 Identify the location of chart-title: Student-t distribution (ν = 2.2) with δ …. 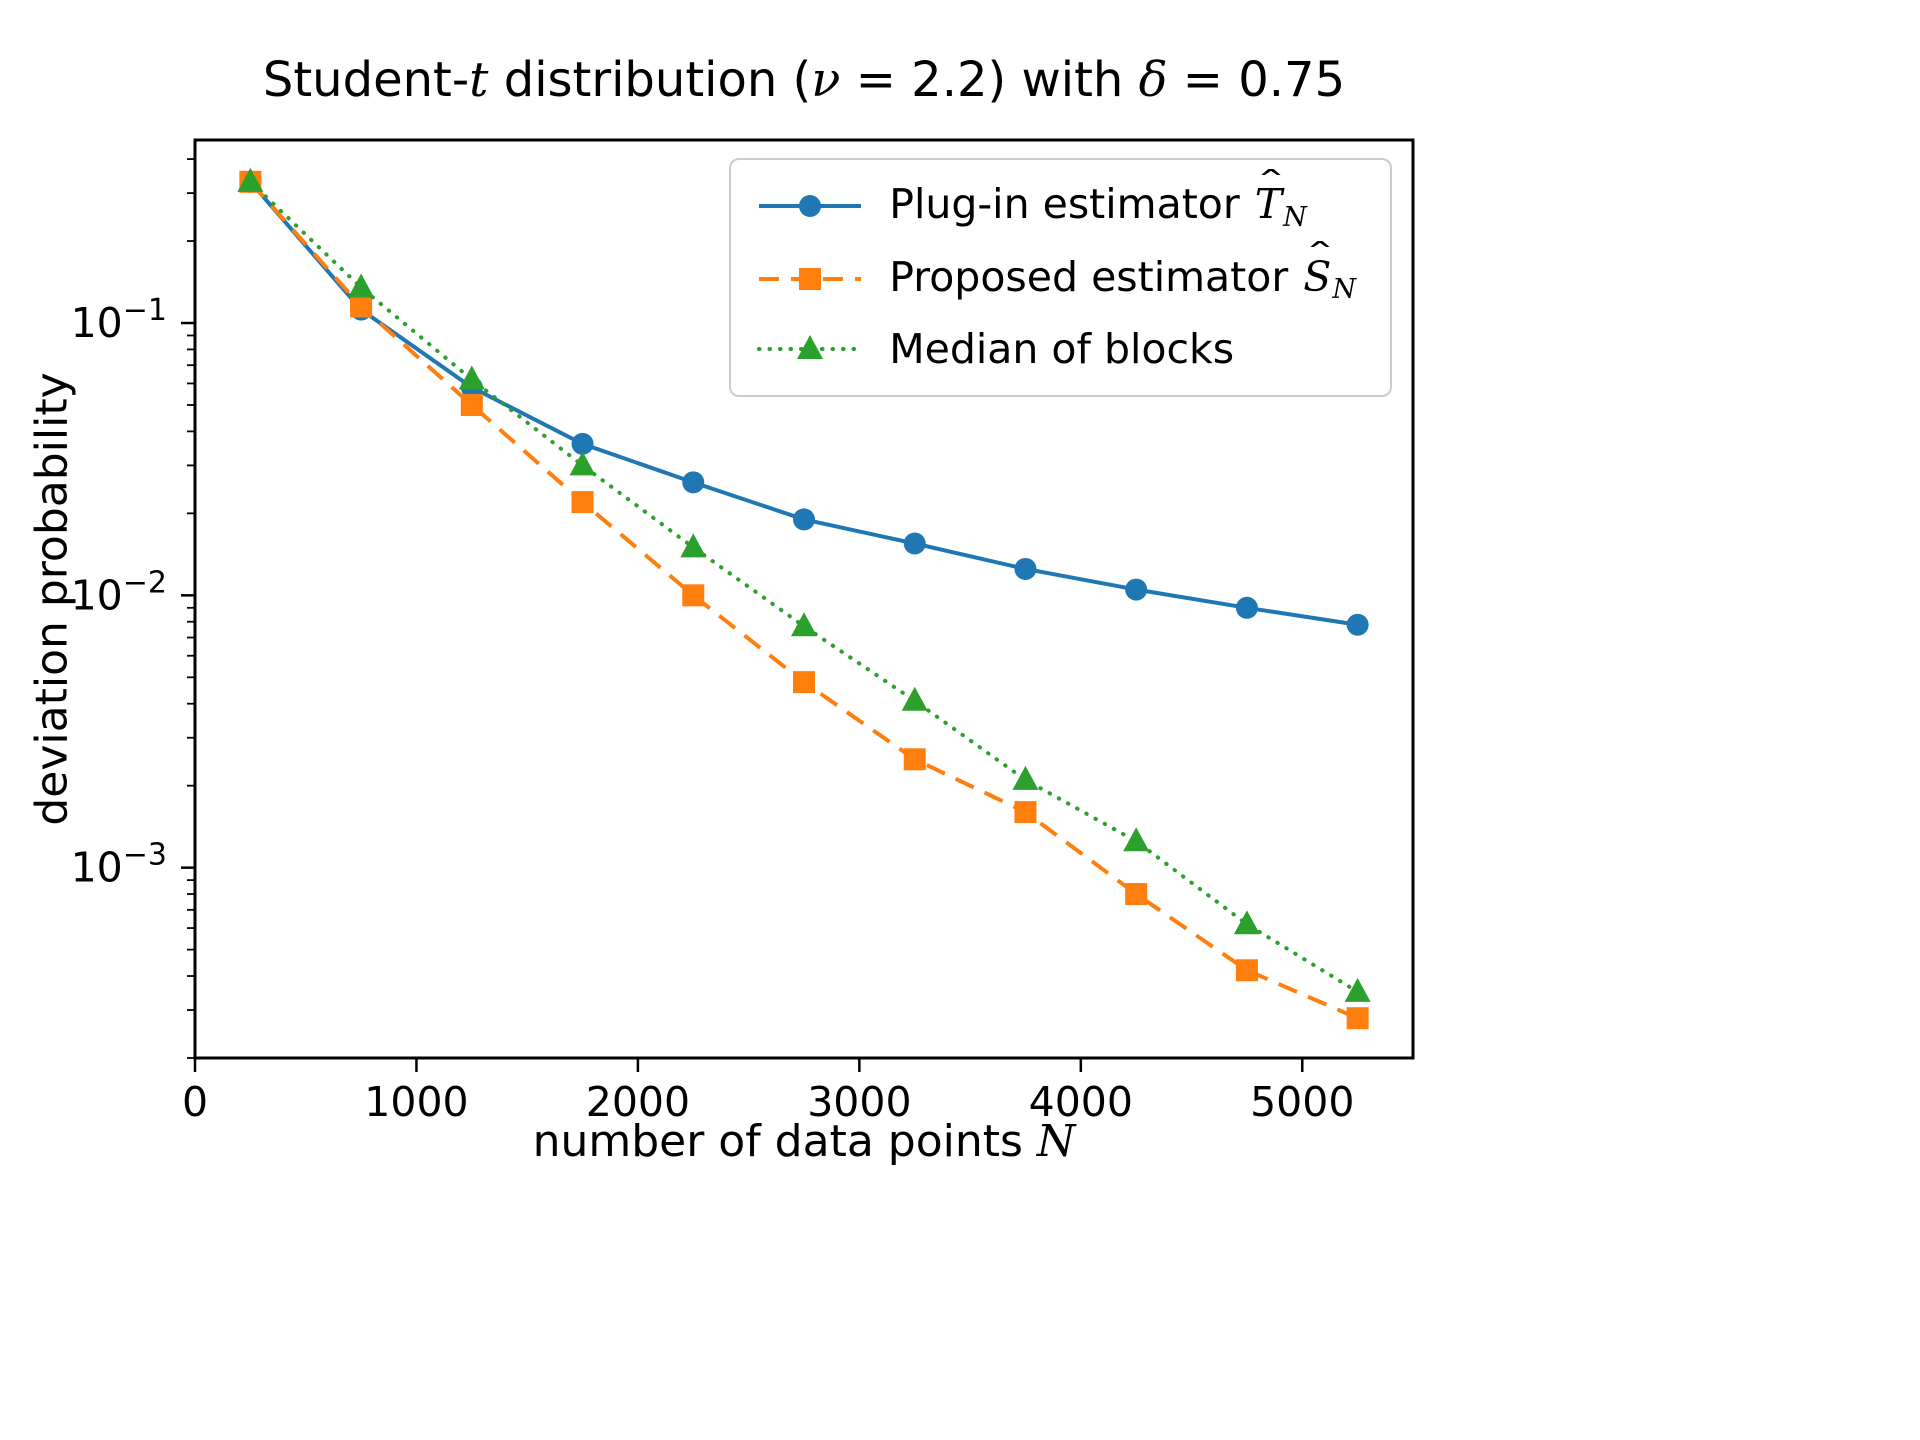
(804, 80).